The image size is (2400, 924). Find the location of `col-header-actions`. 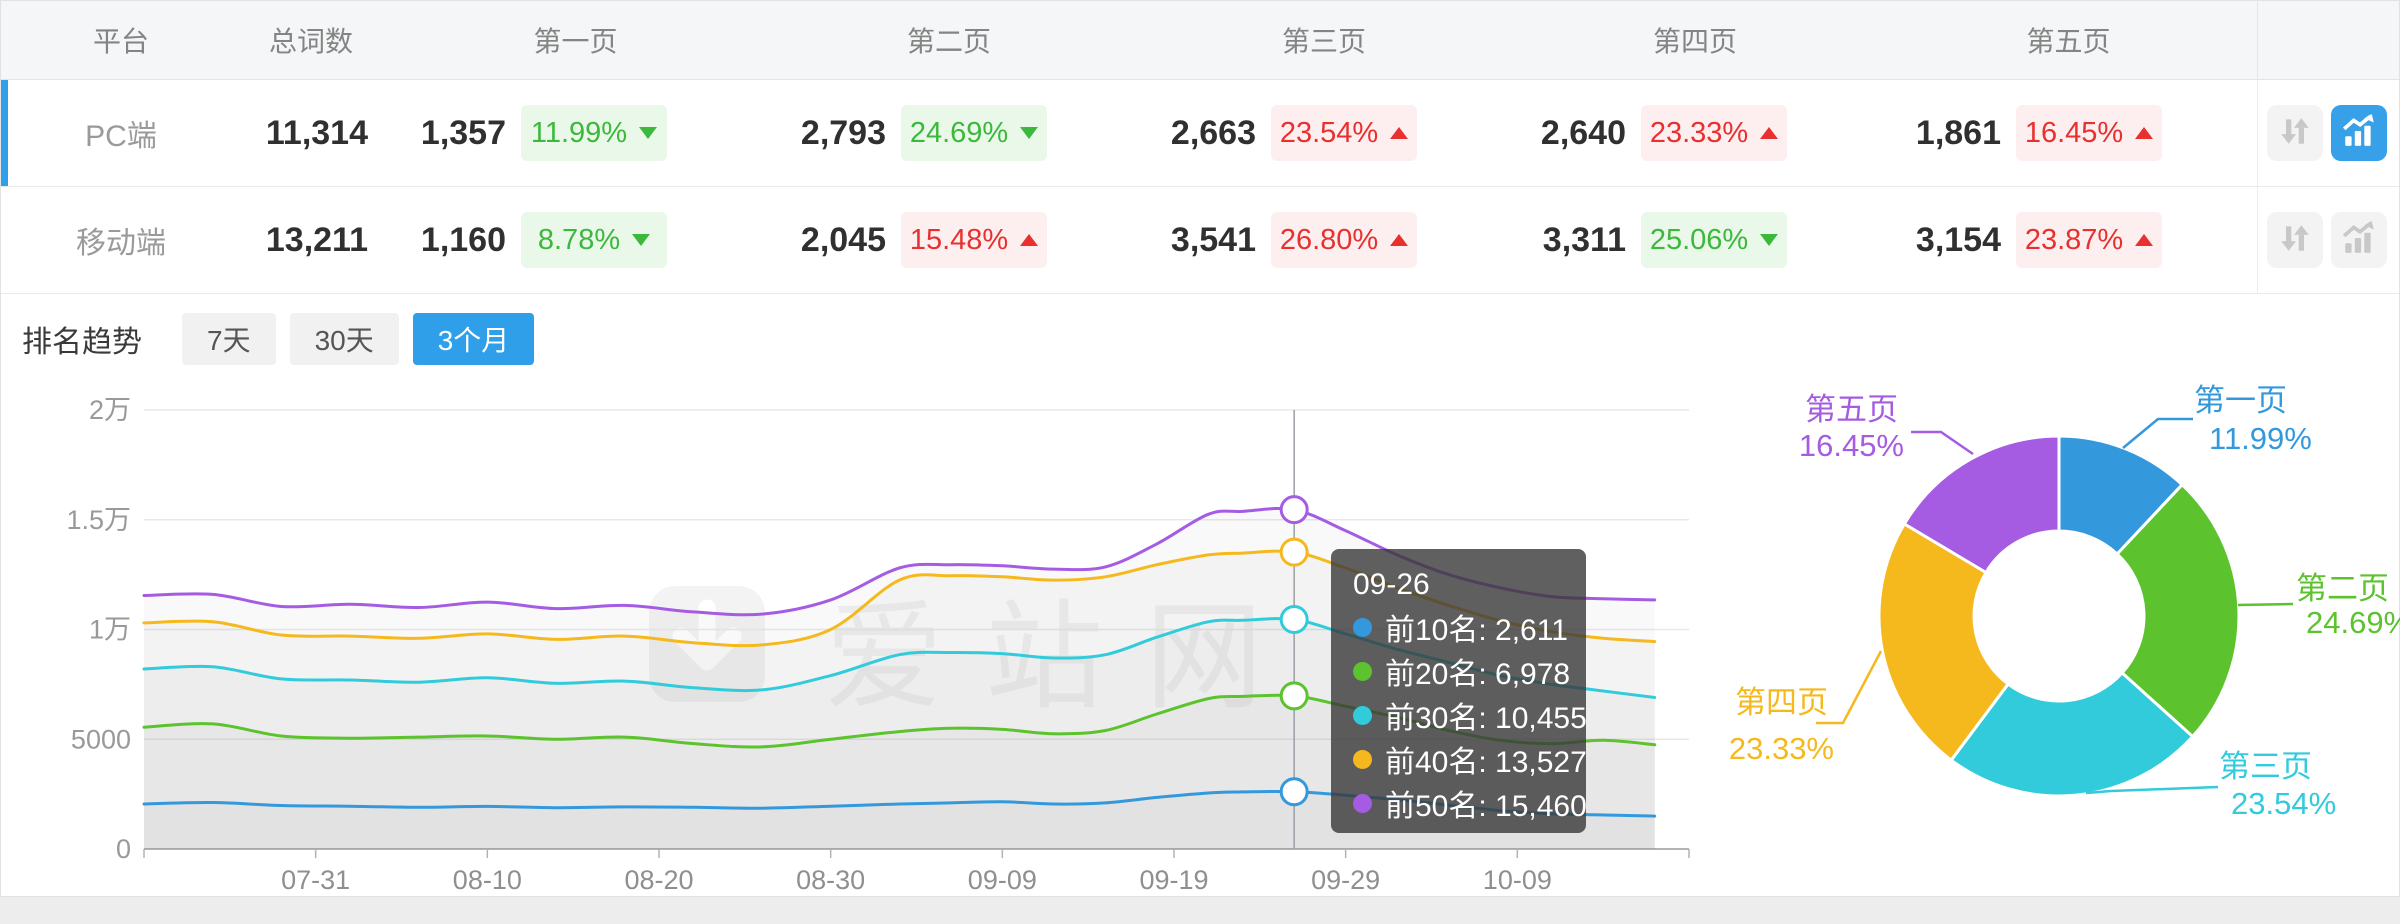

col-header-actions is located at coordinates (2328, 40).